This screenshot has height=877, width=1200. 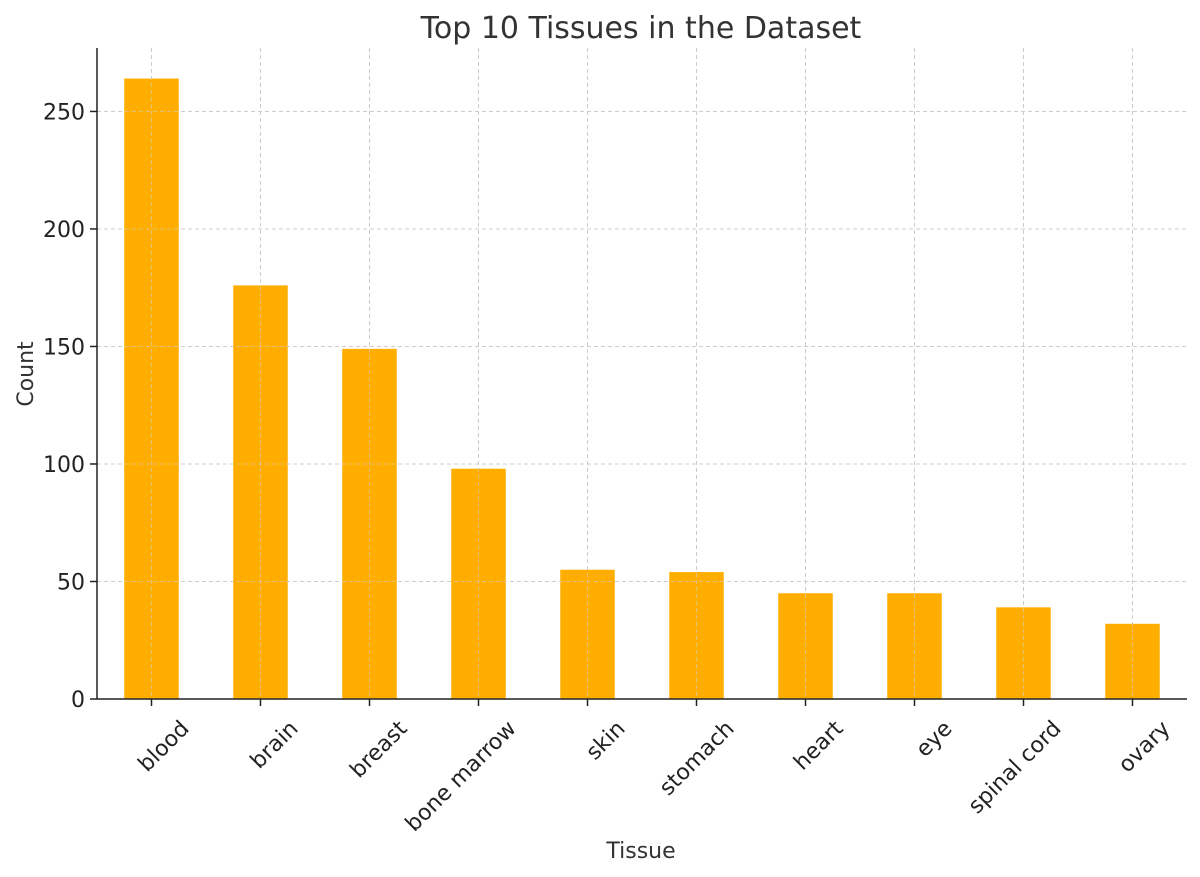 What do you see at coordinates (379, 749) in the screenshot?
I see `x-tick-label: breast` at bounding box center [379, 749].